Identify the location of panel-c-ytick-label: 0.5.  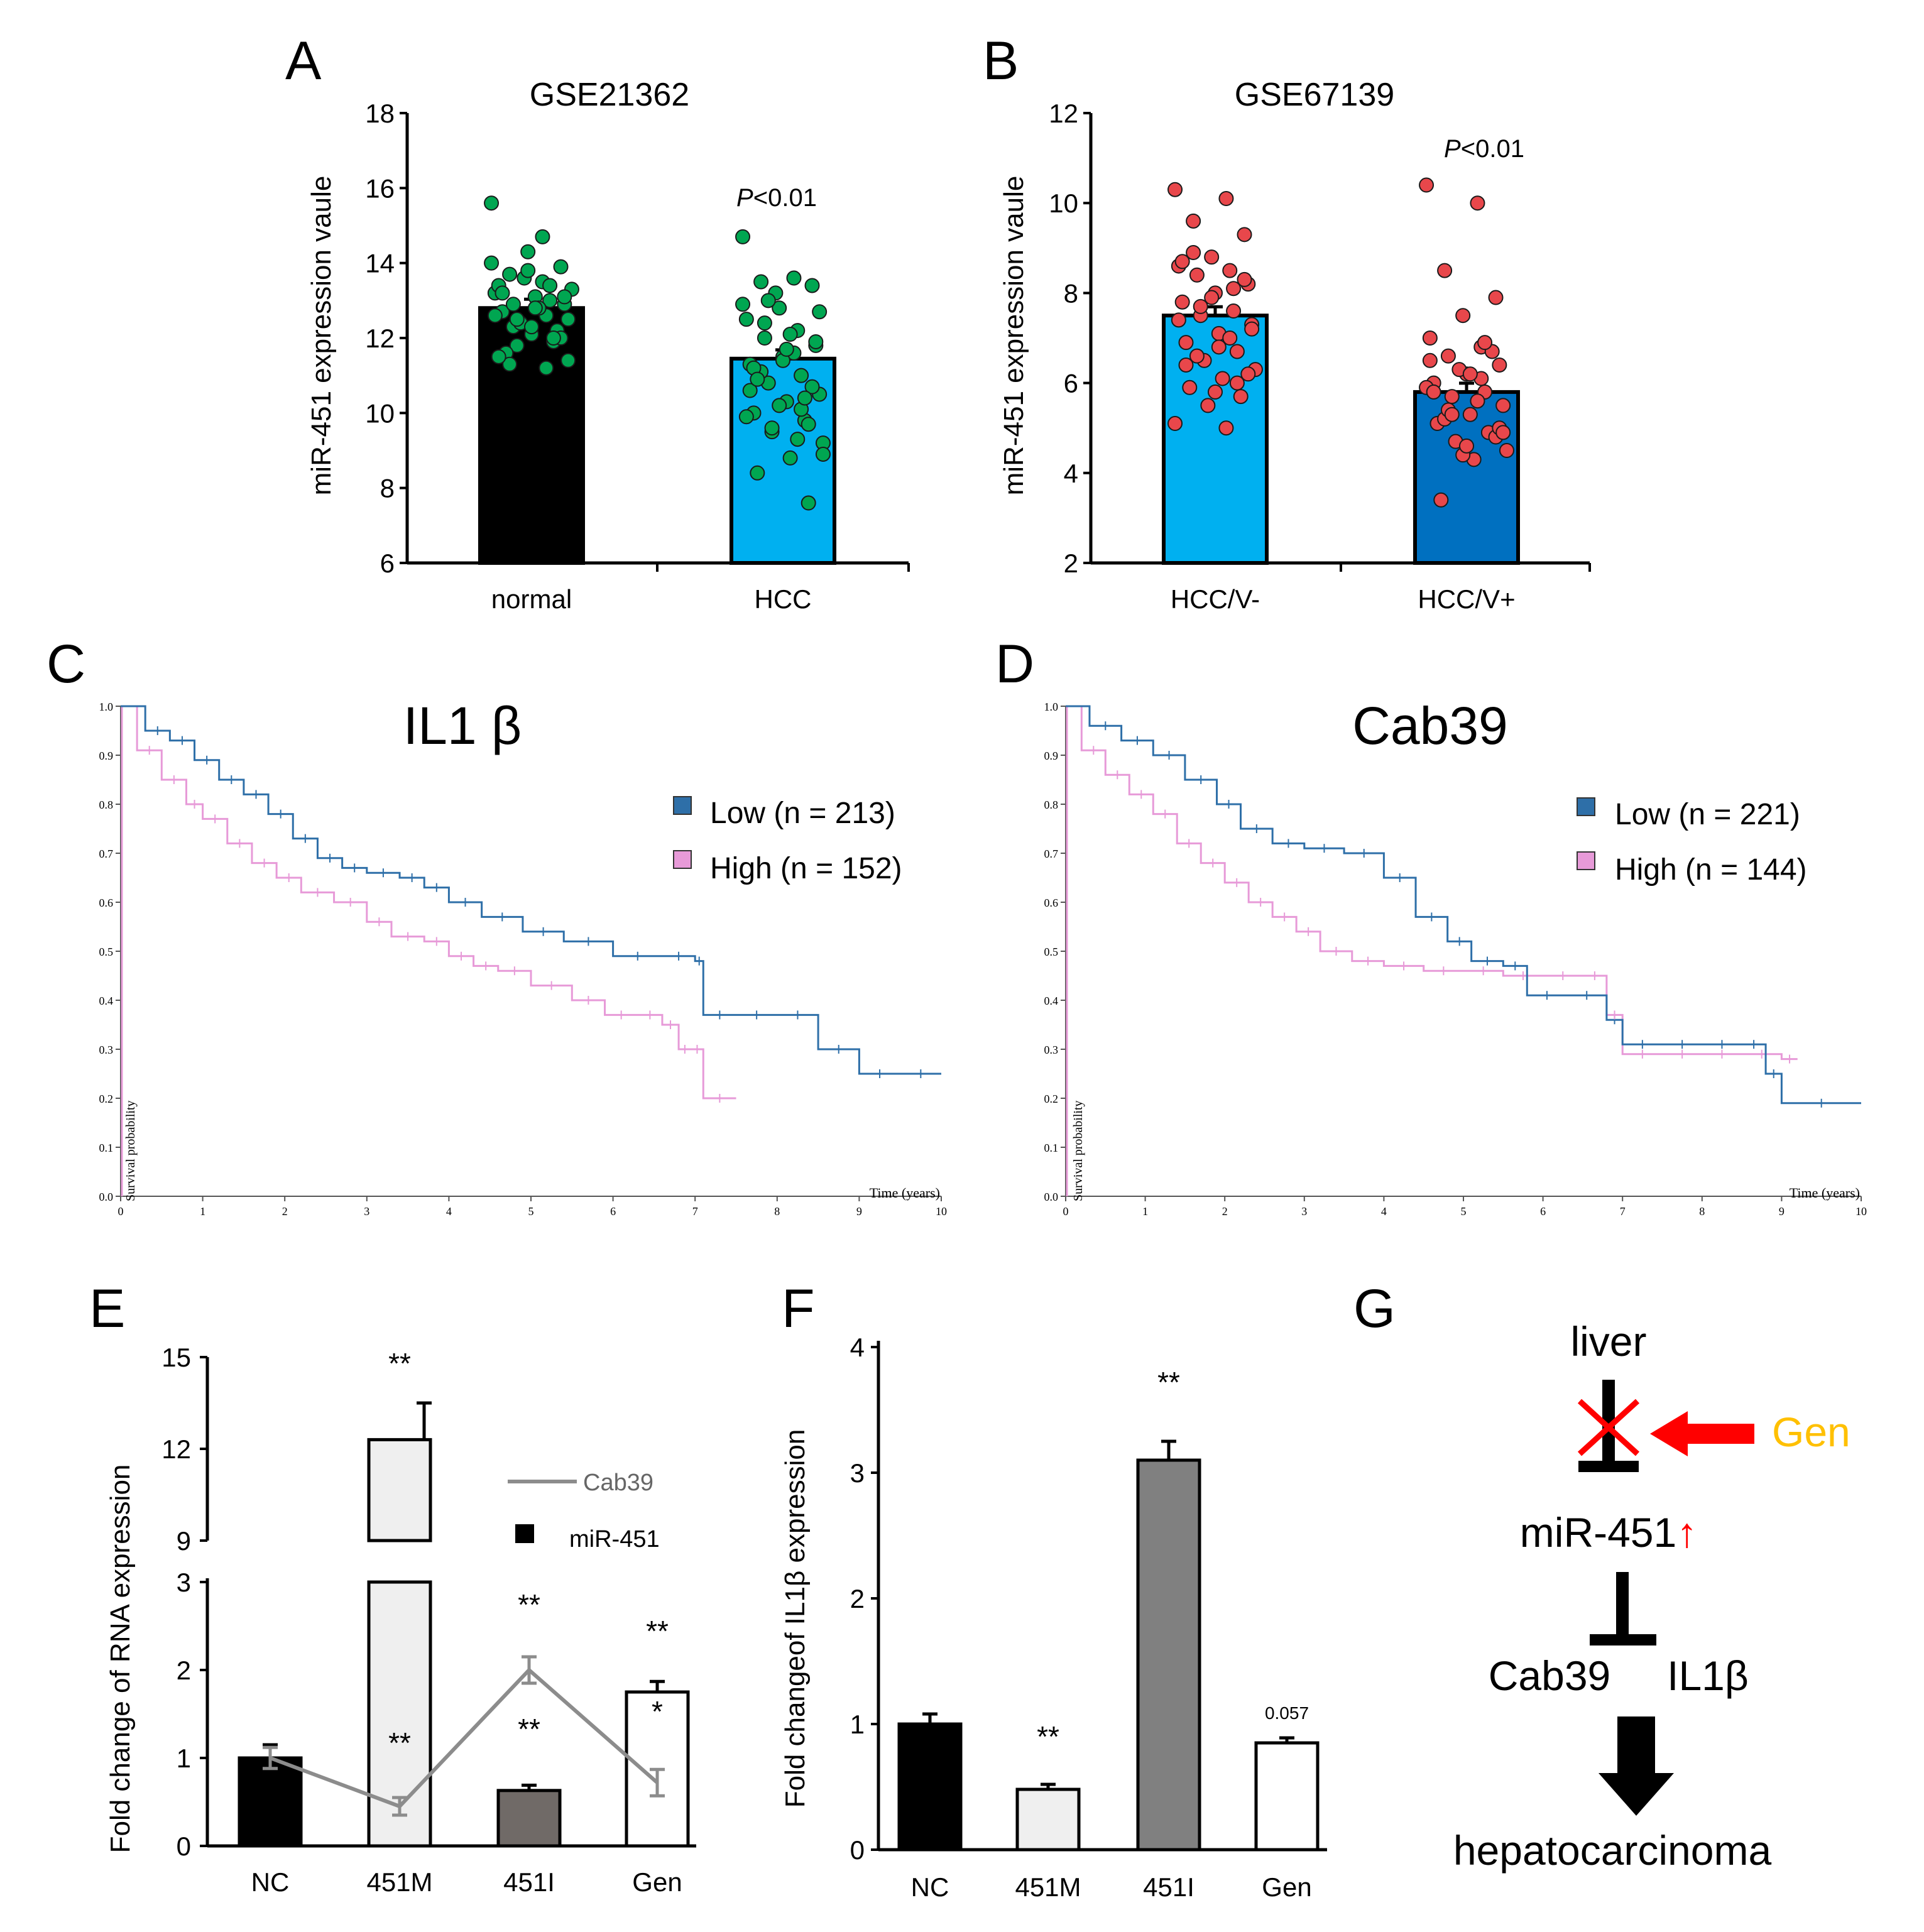
(106, 952).